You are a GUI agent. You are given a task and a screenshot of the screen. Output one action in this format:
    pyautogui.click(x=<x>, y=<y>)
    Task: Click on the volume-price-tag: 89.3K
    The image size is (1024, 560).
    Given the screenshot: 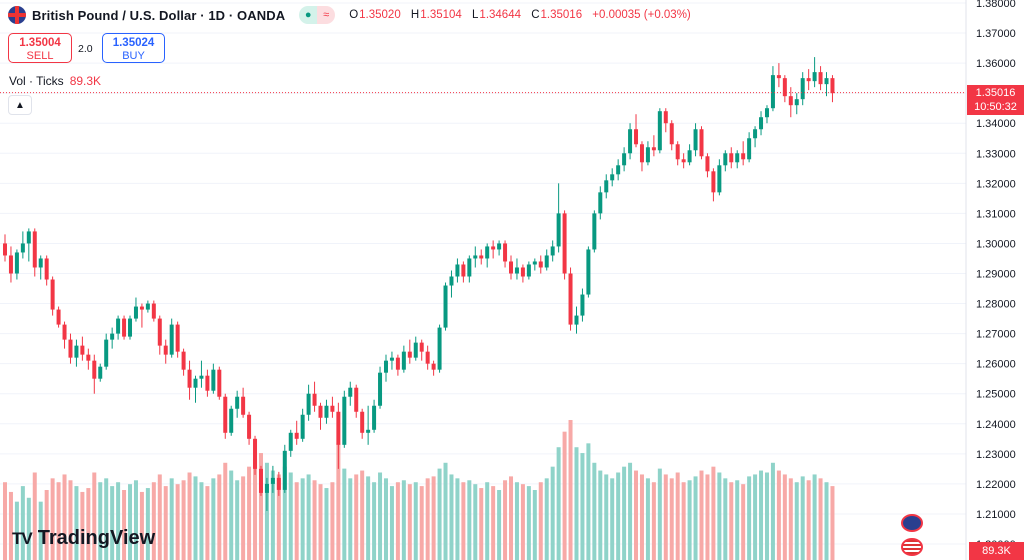 What is the action you would take?
    pyautogui.click(x=996, y=551)
    